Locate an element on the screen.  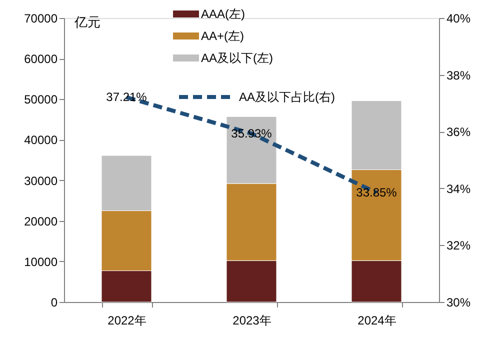
data-label: 33.85% is located at coordinates (377, 193).